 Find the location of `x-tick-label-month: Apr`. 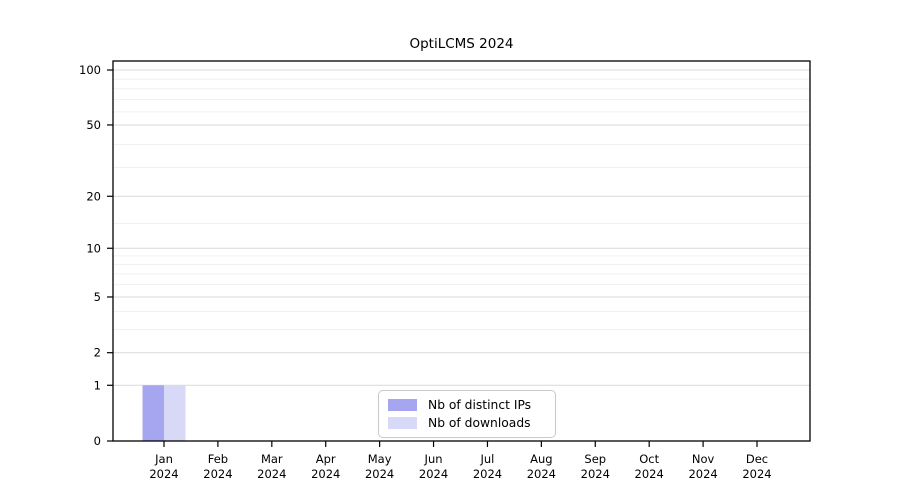

x-tick-label-month: Apr is located at coordinates (326, 459).